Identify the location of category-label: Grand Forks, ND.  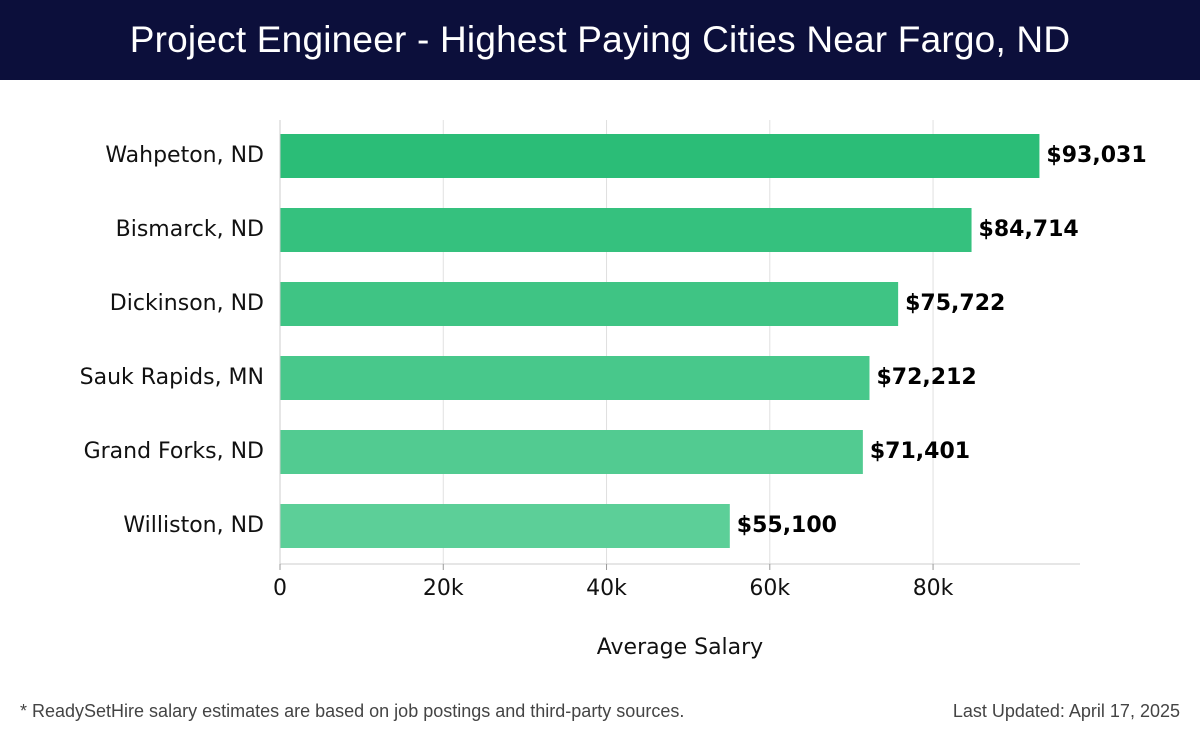
(174, 451).